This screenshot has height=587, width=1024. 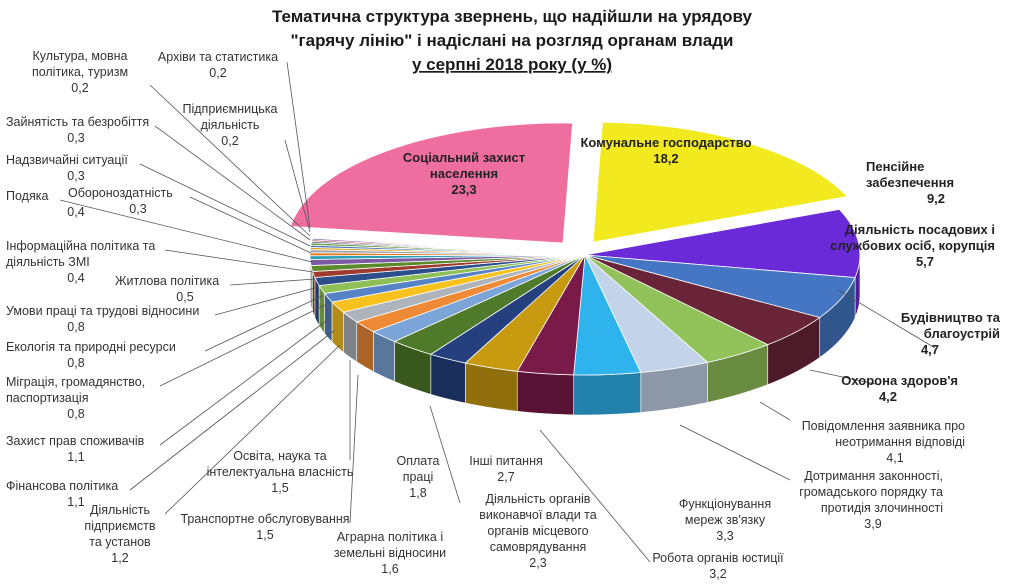 I want to click on slice-value-17: 1,1, so click(x=75, y=457).